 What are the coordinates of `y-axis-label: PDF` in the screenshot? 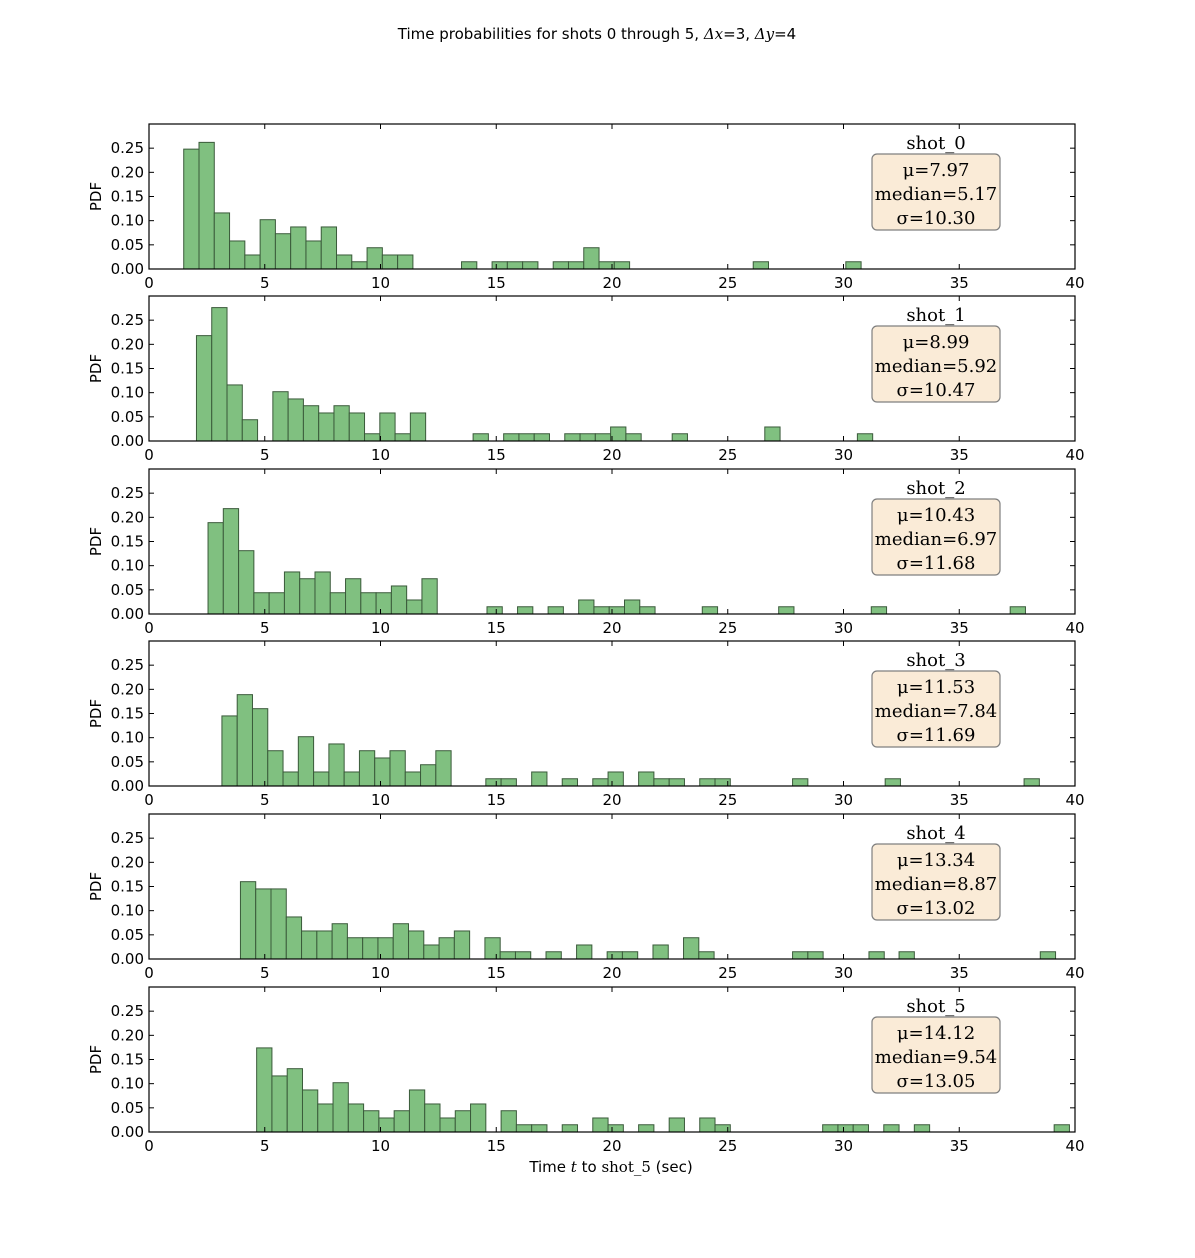 It's located at (96, 196).